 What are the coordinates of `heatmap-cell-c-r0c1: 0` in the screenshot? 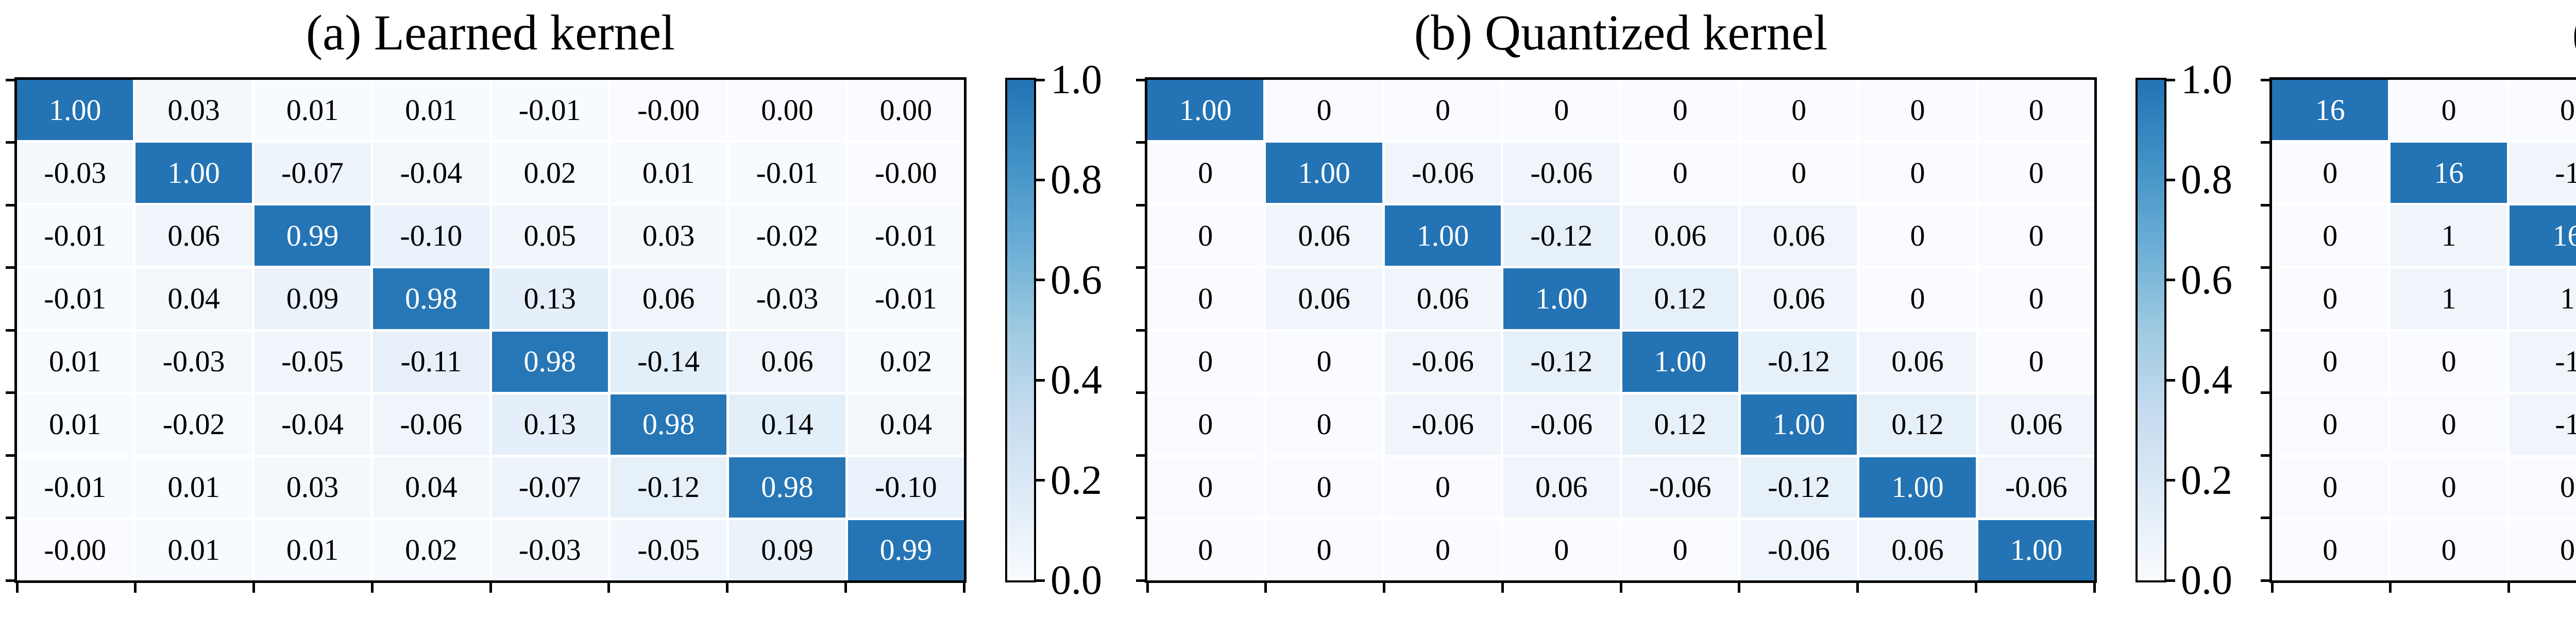 It's located at (2449, 110).